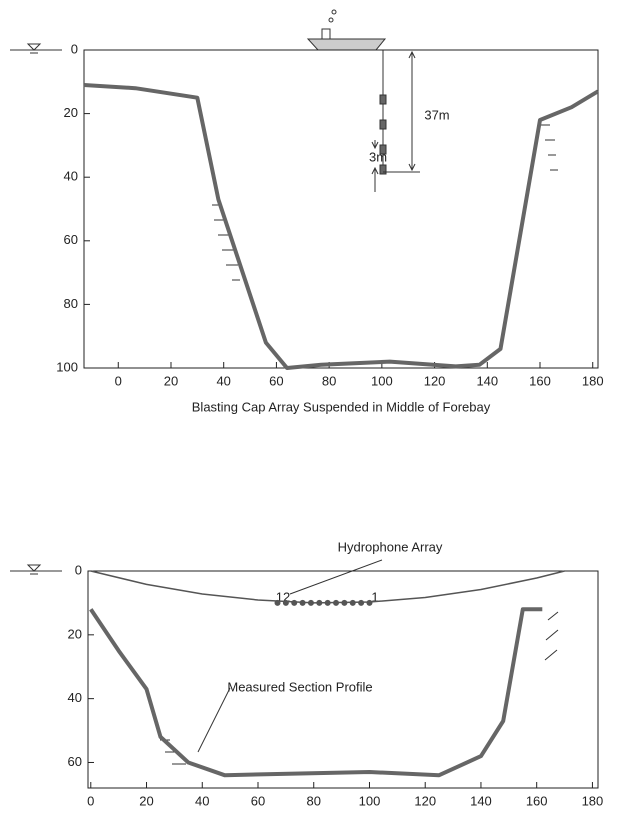 Image resolution: width=617 pixels, height=819 pixels. I want to click on y-tick-label: 100, so click(67, 366).